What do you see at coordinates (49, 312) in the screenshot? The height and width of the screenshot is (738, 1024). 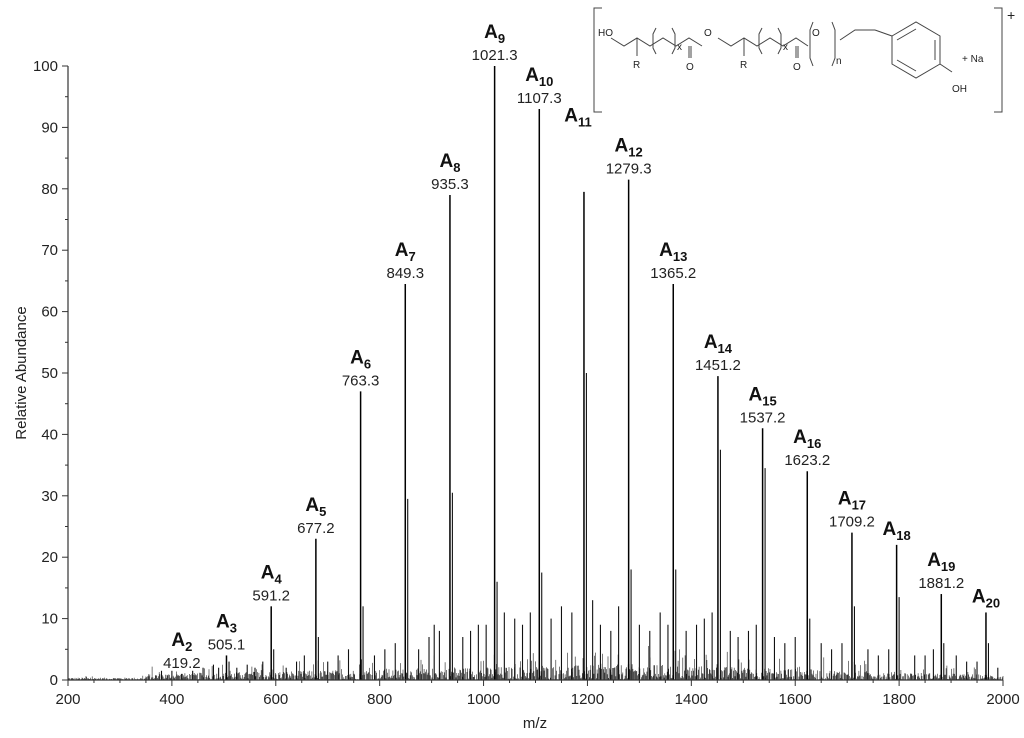 I see `y-tick-label: 60` at bounding box center [49, 312].